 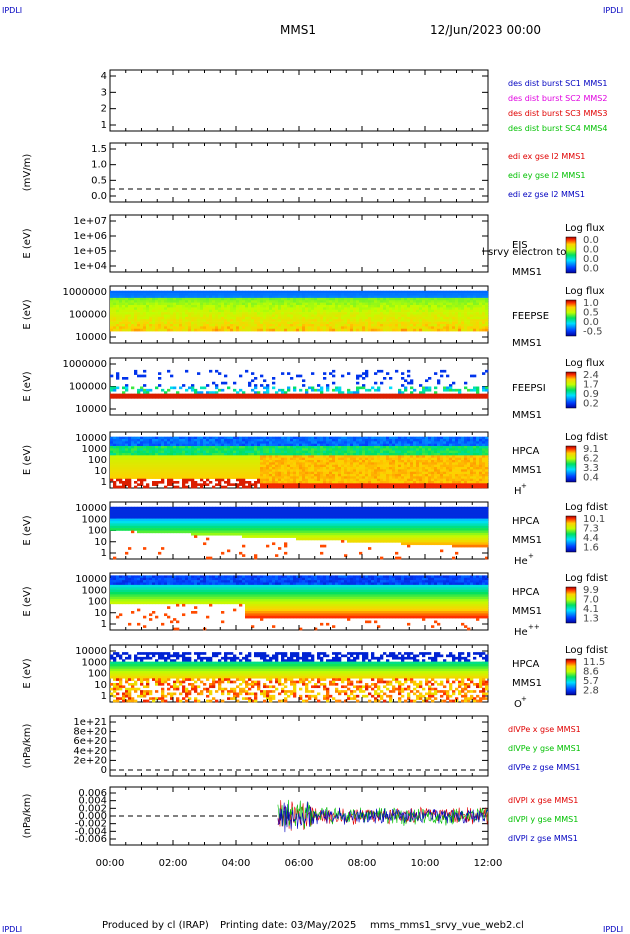 What do you see at coordinates (27, 746) in the screenshot?
I see `y-axis-label: (nPa/km)` at bounding box center [27, 746].